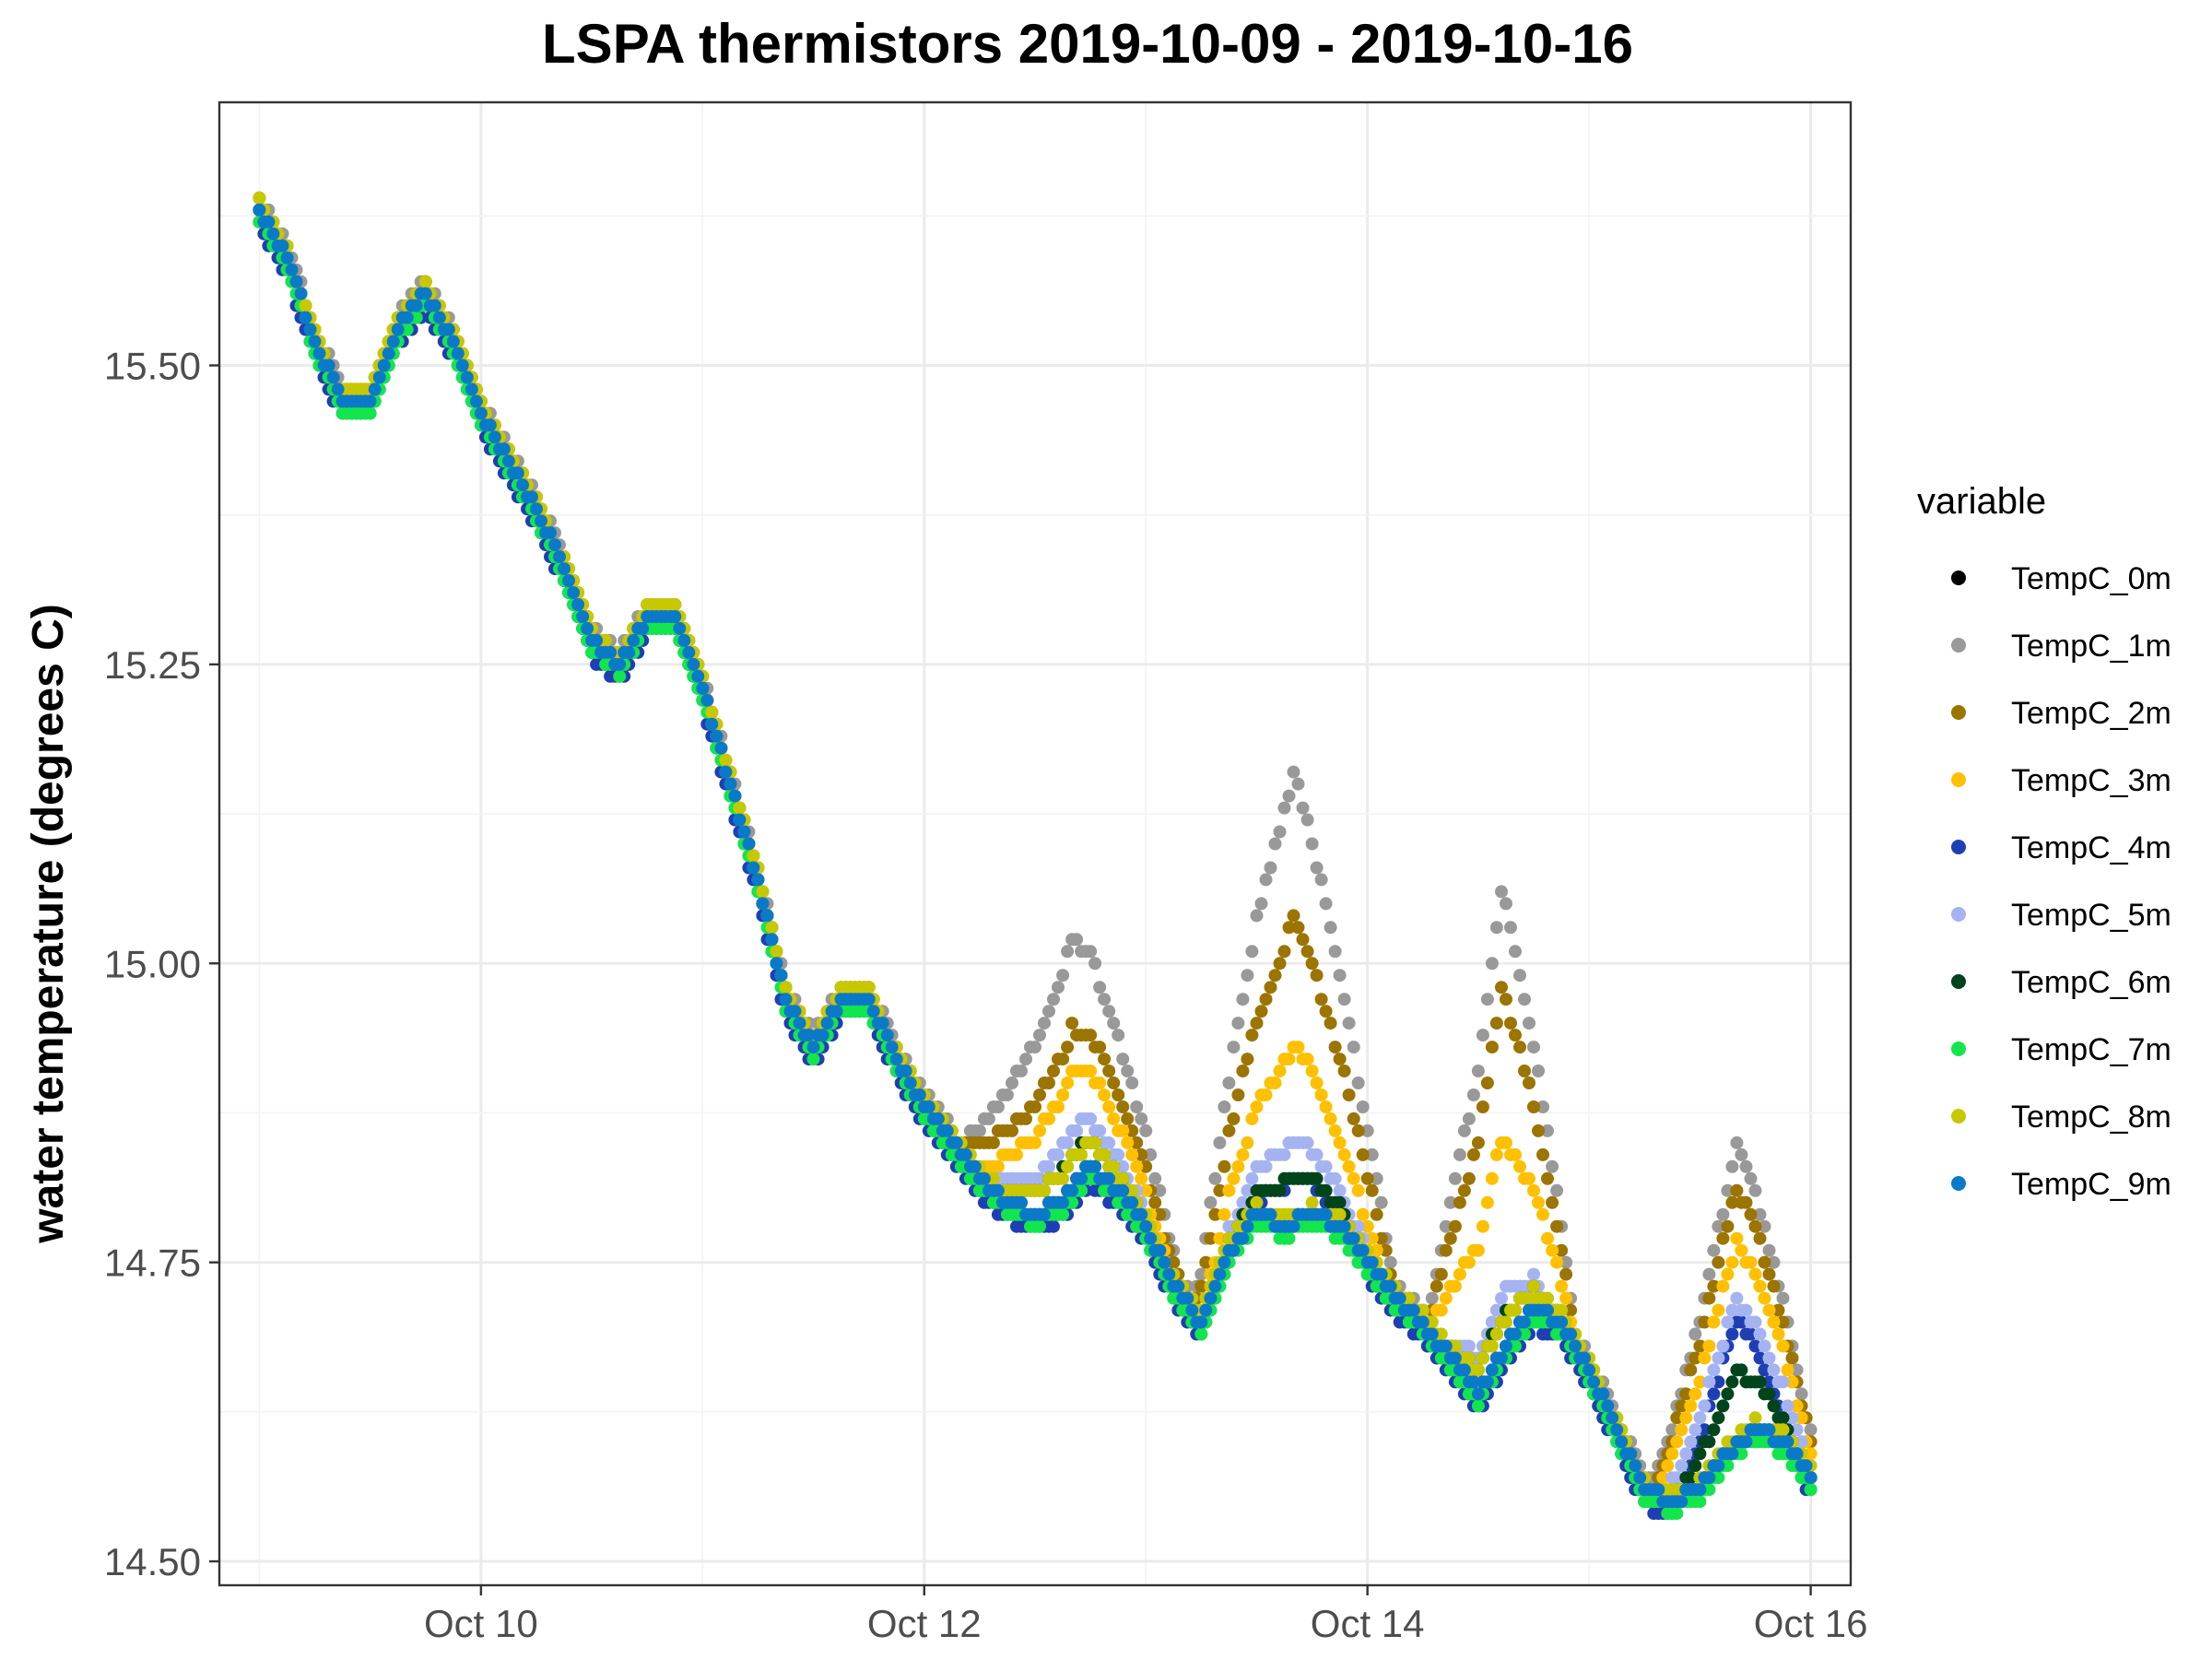 The height and width of the screenshot is (1659, 2212). Describe the element at coordinates (2091, 982) in the screenshot. I see `legend-label-TempC_6m: TempC_6m` at that location.